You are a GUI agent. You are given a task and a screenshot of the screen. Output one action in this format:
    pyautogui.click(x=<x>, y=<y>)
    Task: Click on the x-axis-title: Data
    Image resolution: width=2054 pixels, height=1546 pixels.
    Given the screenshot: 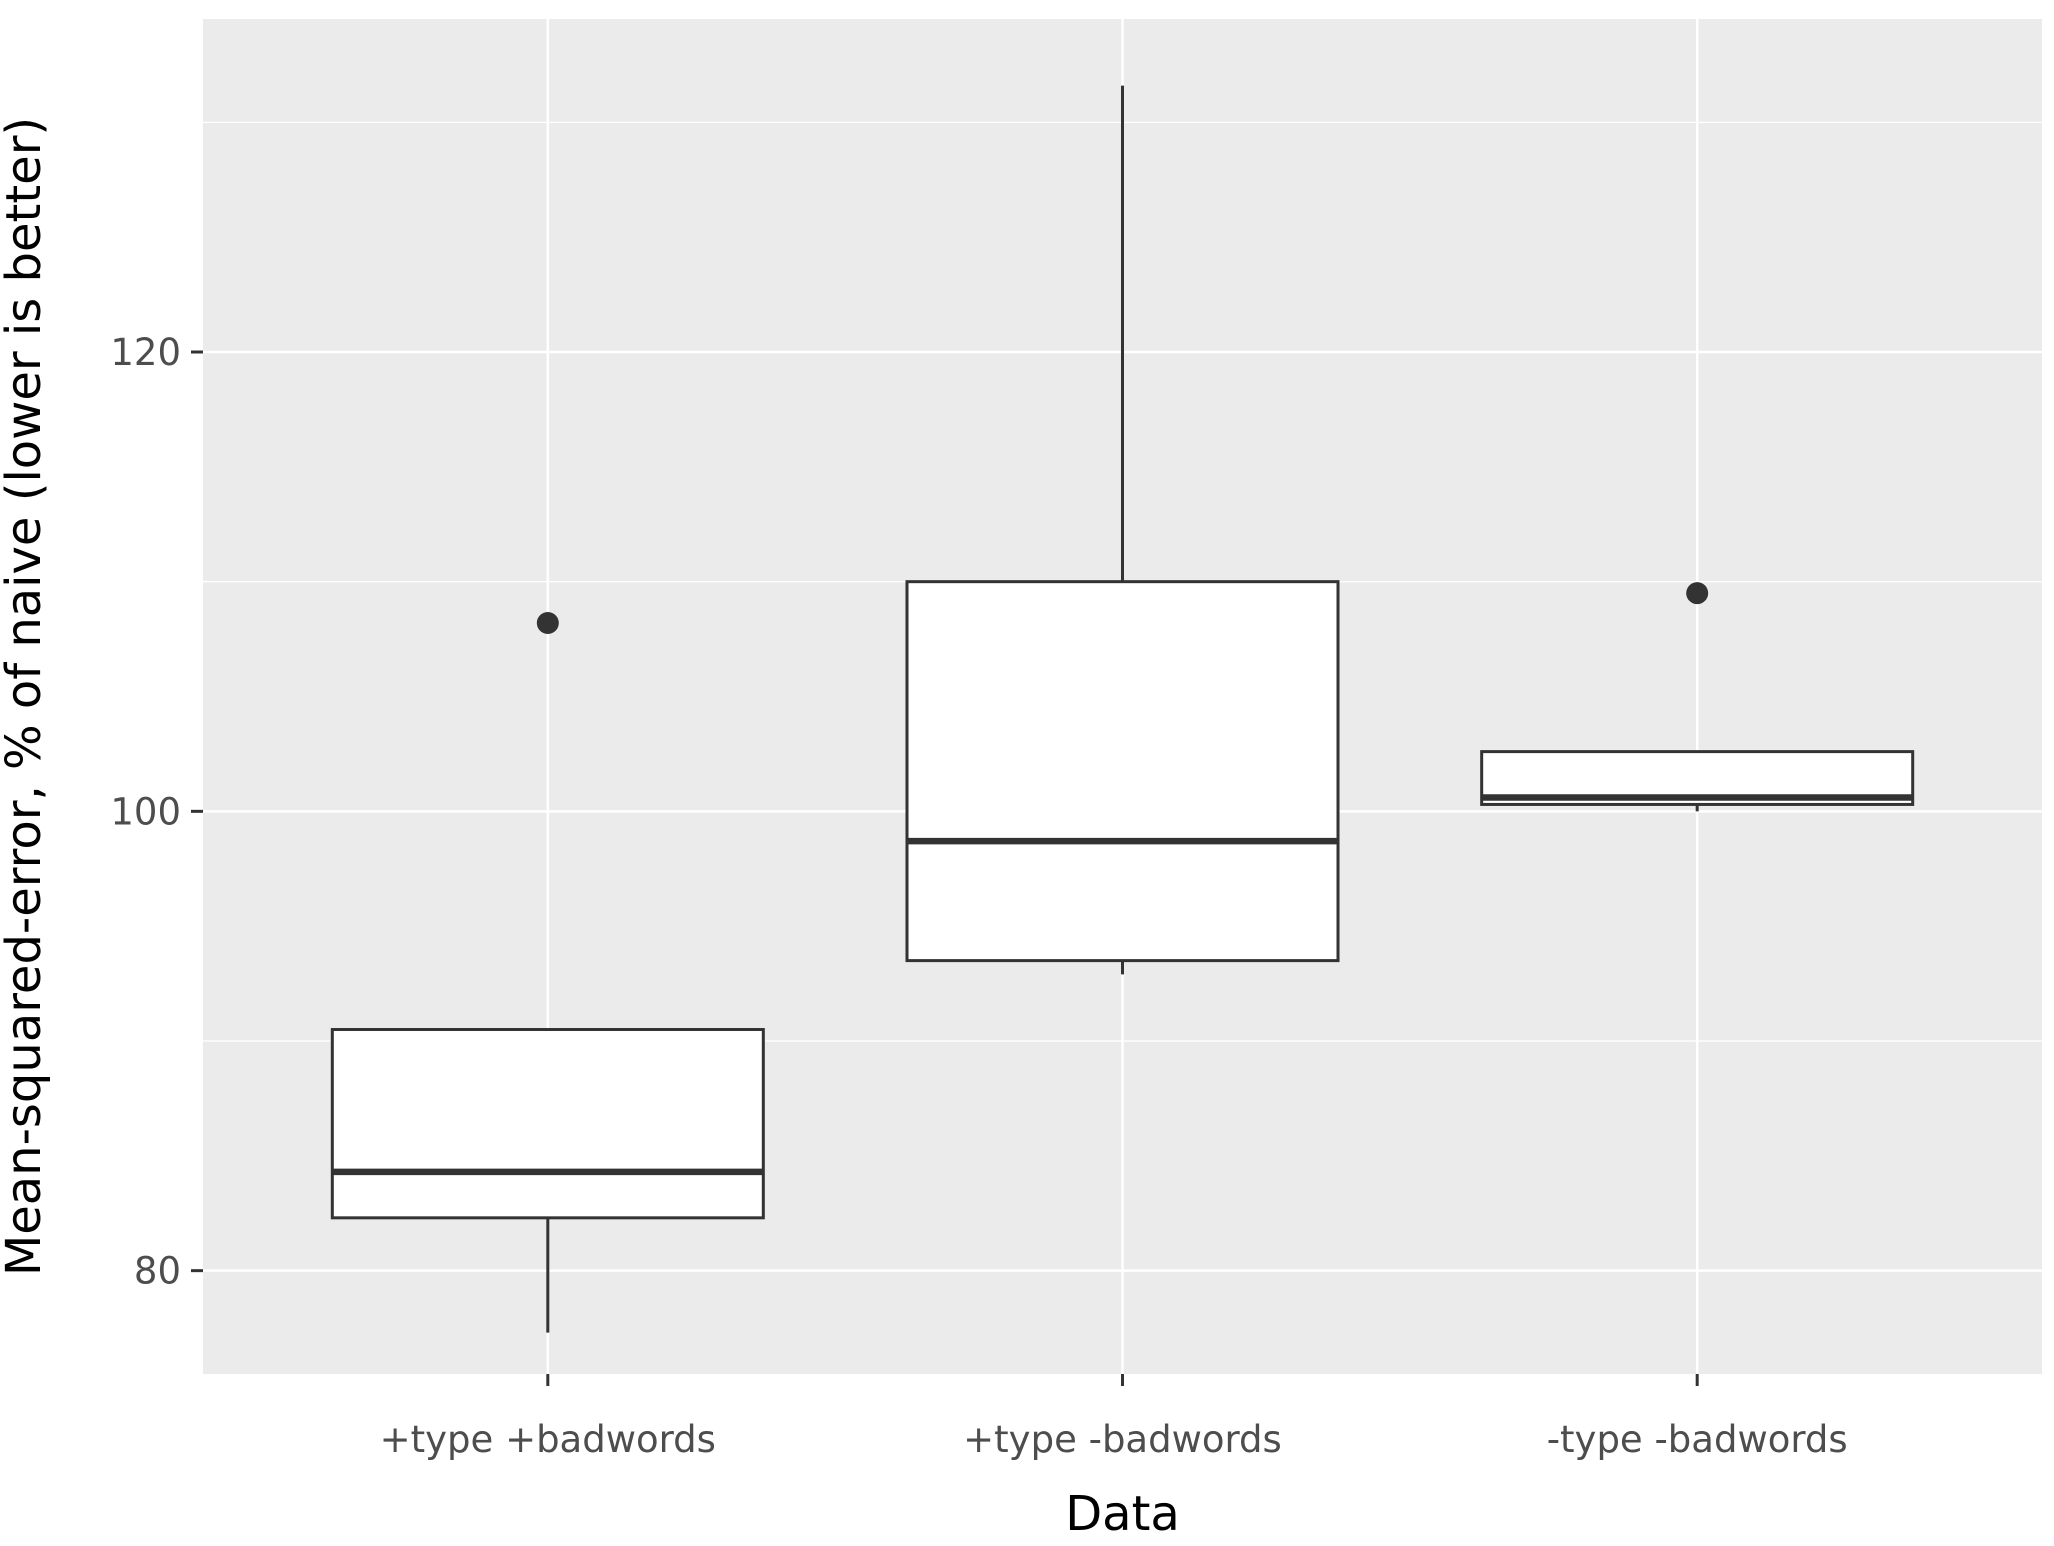 What is the action you would take?
    pyautogui.click(x=1122, y=1514)
    